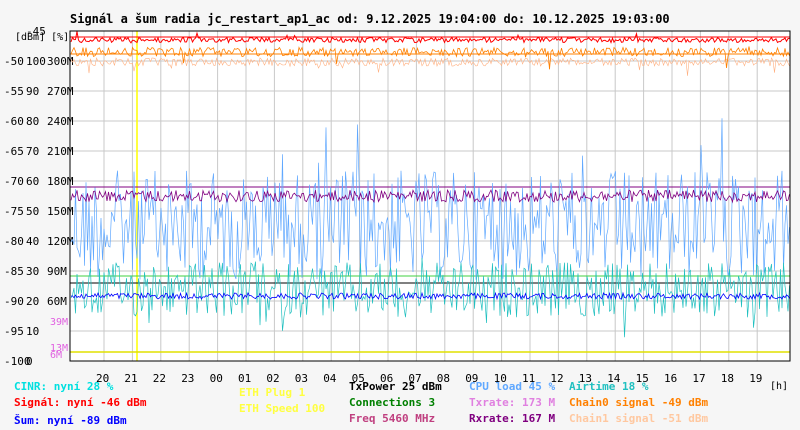  Describe the element at coordinates (130, 378) in the screenshot. I see `x-tick-label: 21` at that location.